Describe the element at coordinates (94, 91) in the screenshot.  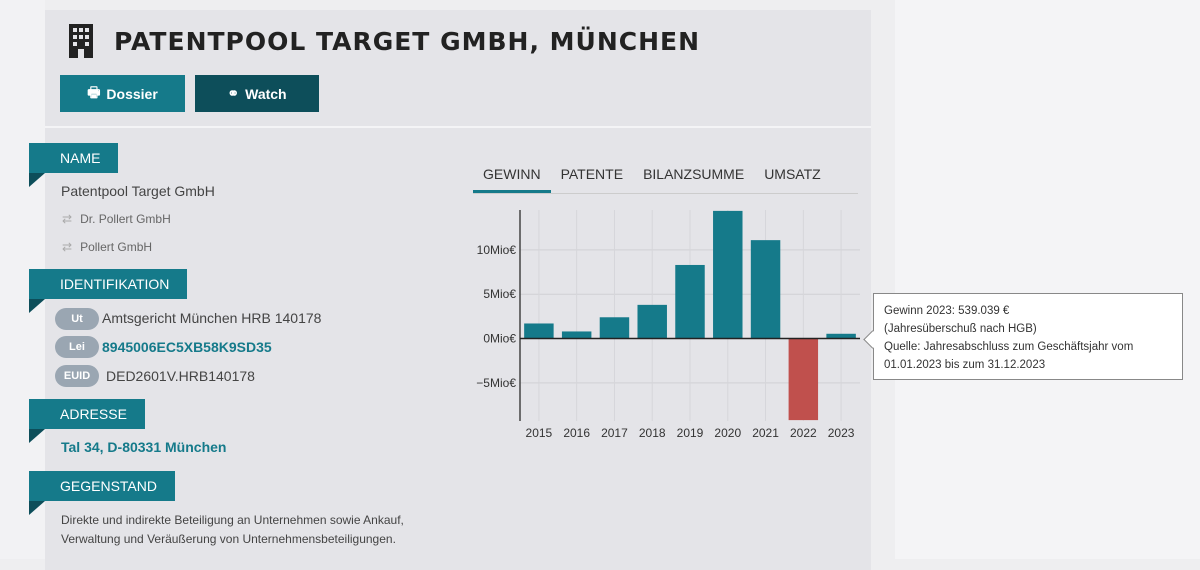
I see `printer-icon: 🖶` at that location.